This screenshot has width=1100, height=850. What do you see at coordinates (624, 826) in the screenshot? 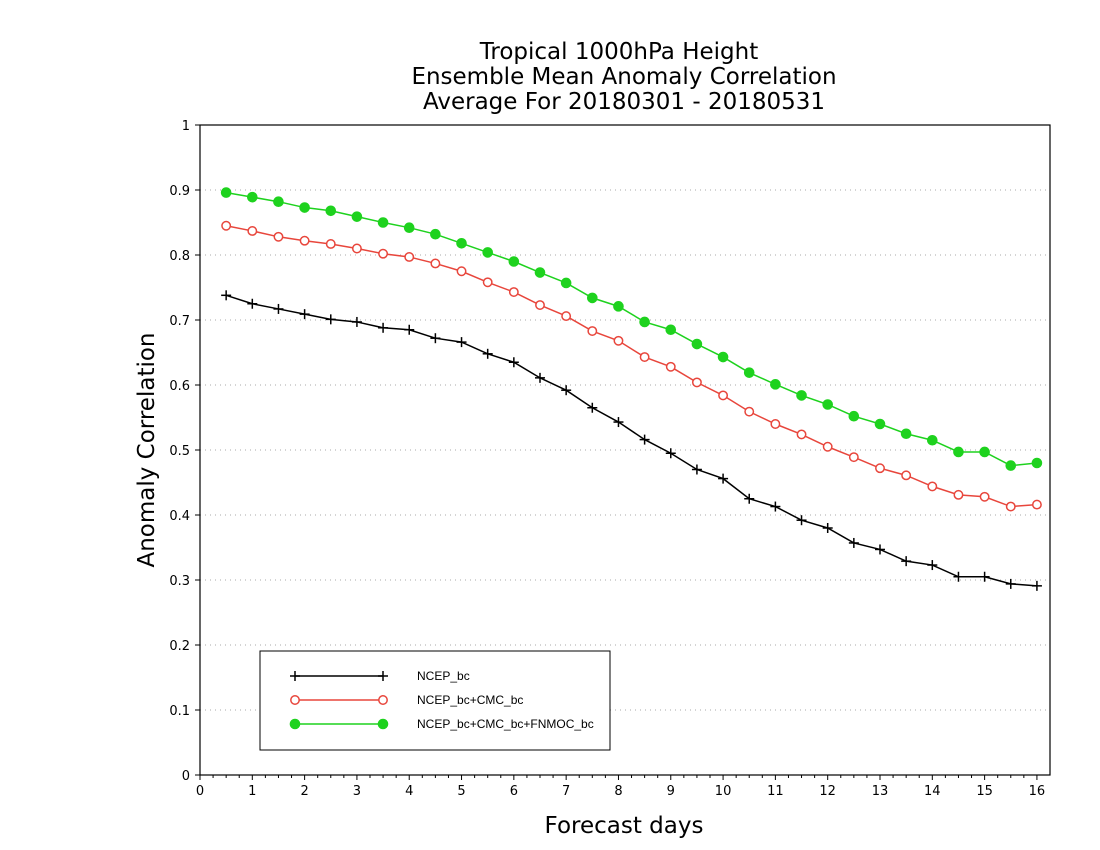
I see `x-axis-label: Forecast days` at bounding box center [624, 826].